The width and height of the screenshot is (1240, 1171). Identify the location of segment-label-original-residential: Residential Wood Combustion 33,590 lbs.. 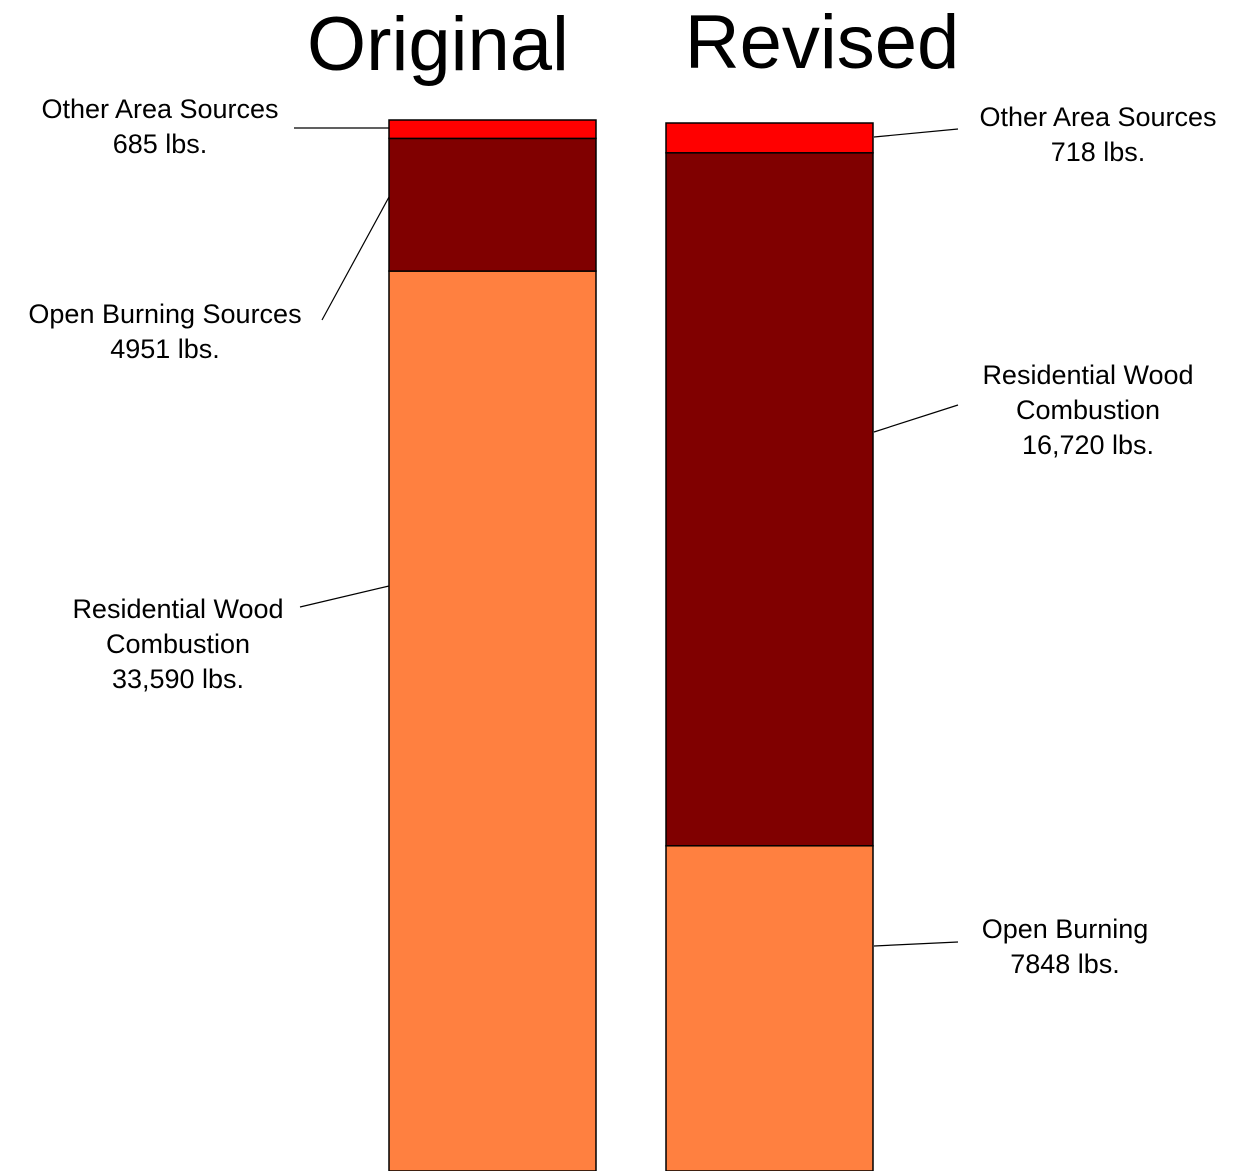
(177, 644).